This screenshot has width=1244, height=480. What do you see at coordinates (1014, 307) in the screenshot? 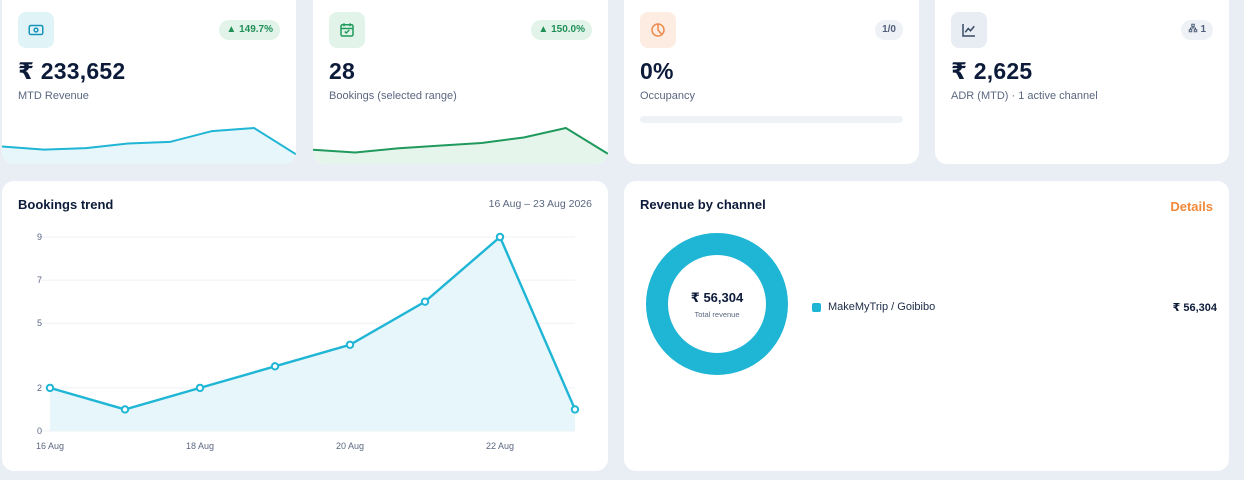
I see `channel-legend-row: MakeMyTrip / Goibibo ₹ 56,304` at bounding box center [1014, 307].